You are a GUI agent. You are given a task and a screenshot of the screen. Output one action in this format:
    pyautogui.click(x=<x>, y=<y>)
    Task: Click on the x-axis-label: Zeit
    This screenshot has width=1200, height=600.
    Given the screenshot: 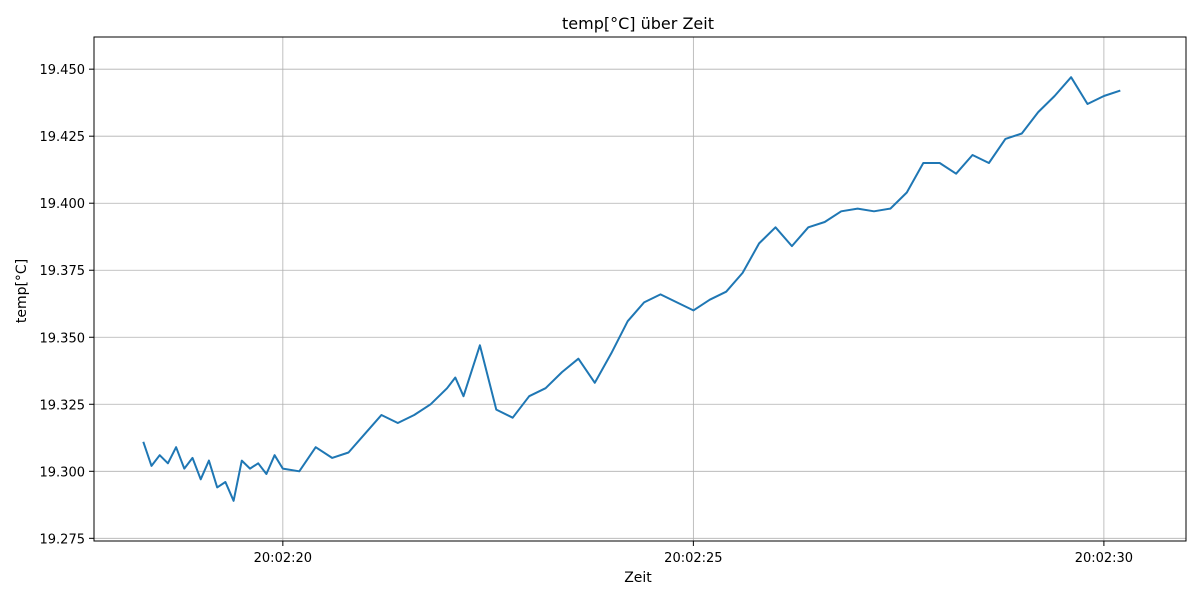 What is the action you would take?
    pyautogui.click(x=638, y=578)
    